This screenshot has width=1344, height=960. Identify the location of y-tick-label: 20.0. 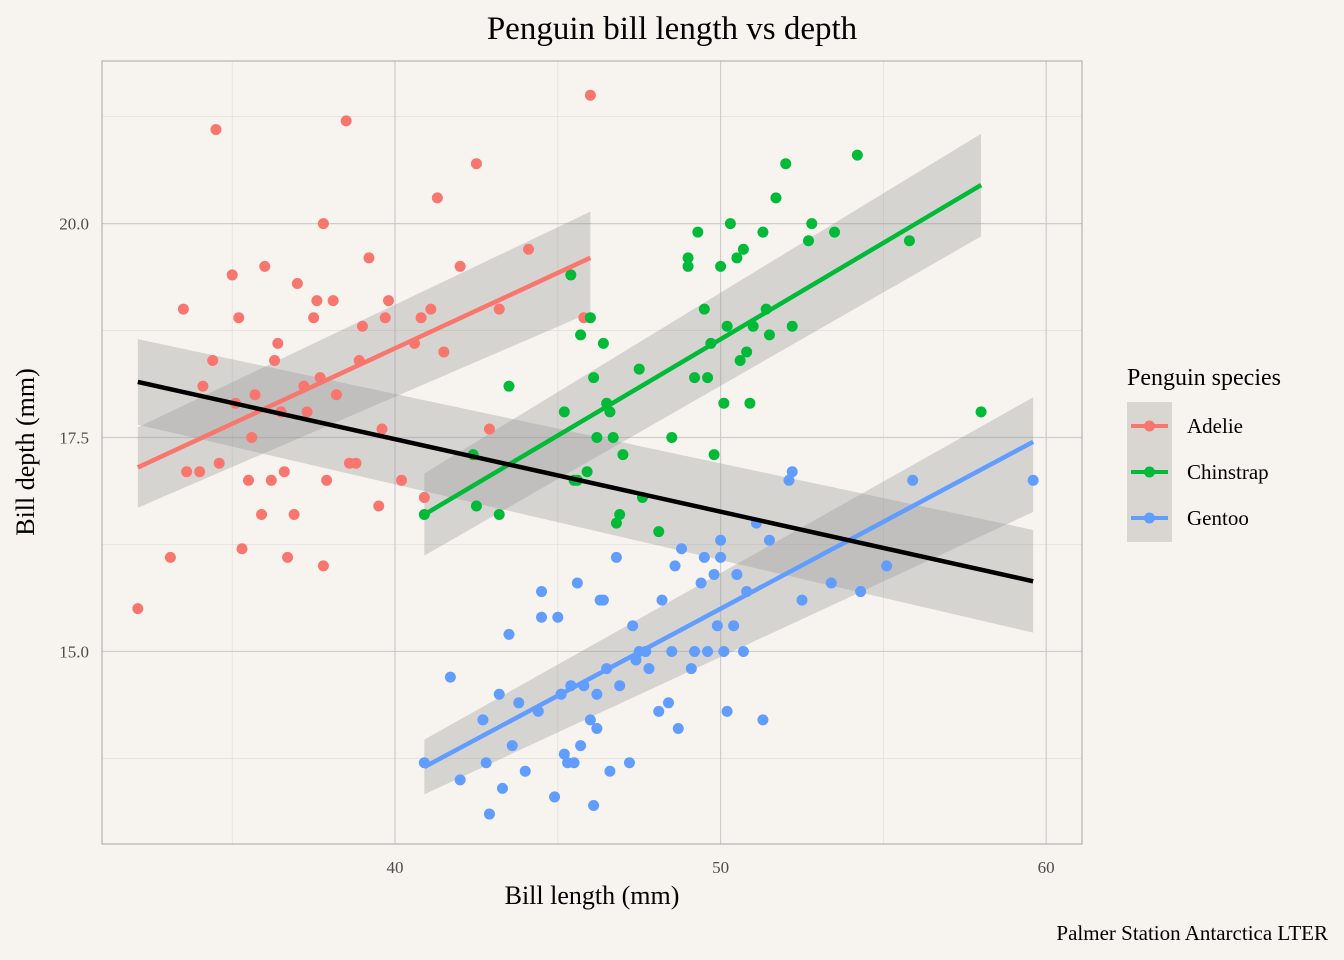
(74, 224).